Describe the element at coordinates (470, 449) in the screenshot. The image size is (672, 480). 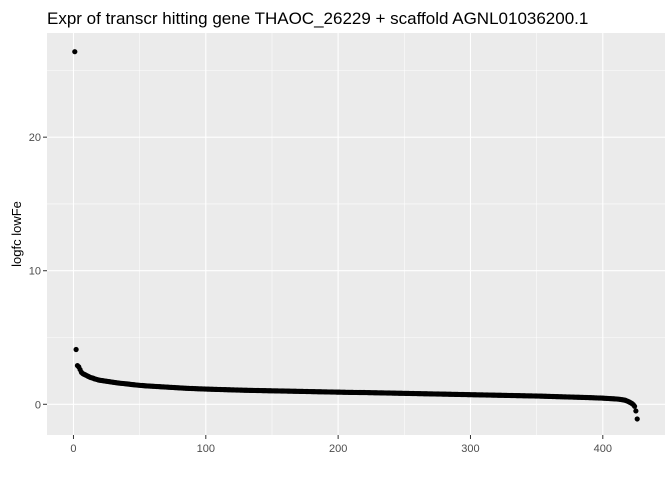
I see `x-tick-label: 300` at that location.